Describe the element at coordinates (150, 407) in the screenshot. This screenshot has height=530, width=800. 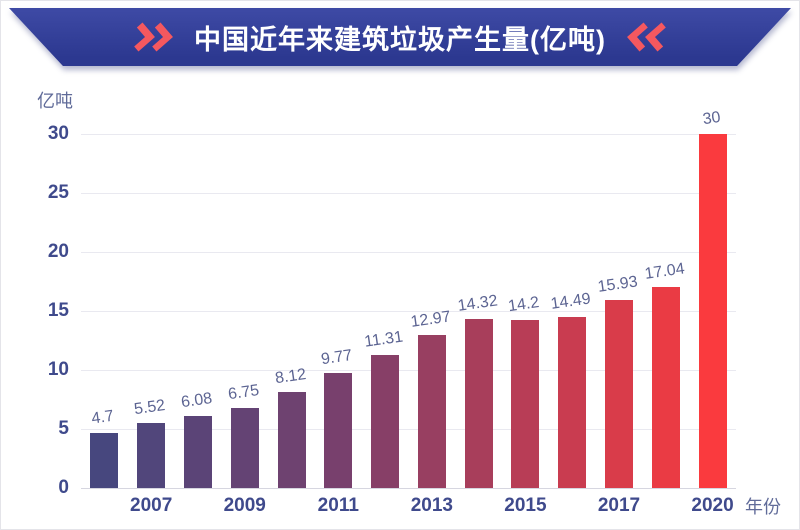
I see `bar-value-label: 5.52` at that location.